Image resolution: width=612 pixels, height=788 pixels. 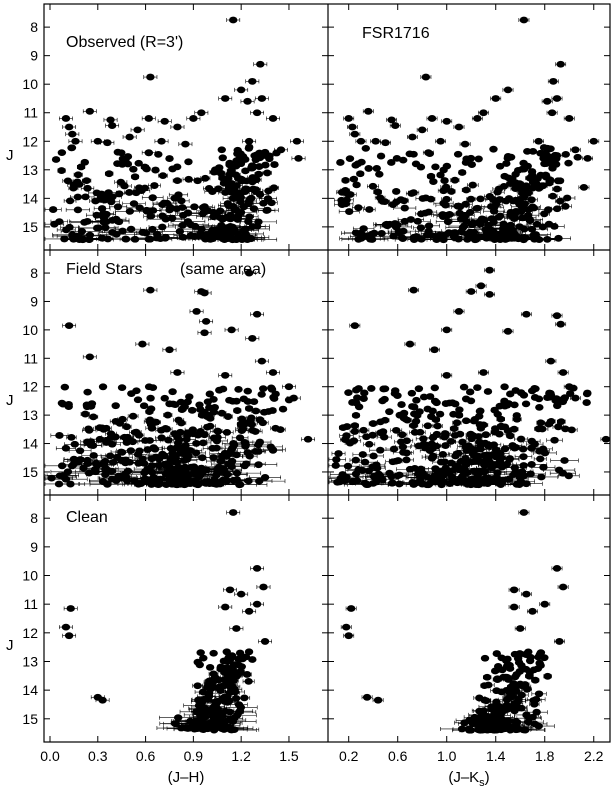 What do you see at coordinates (30, 170) in the screenshot?
I see `y-tick-label: 13` at bounding box center [30, 170].